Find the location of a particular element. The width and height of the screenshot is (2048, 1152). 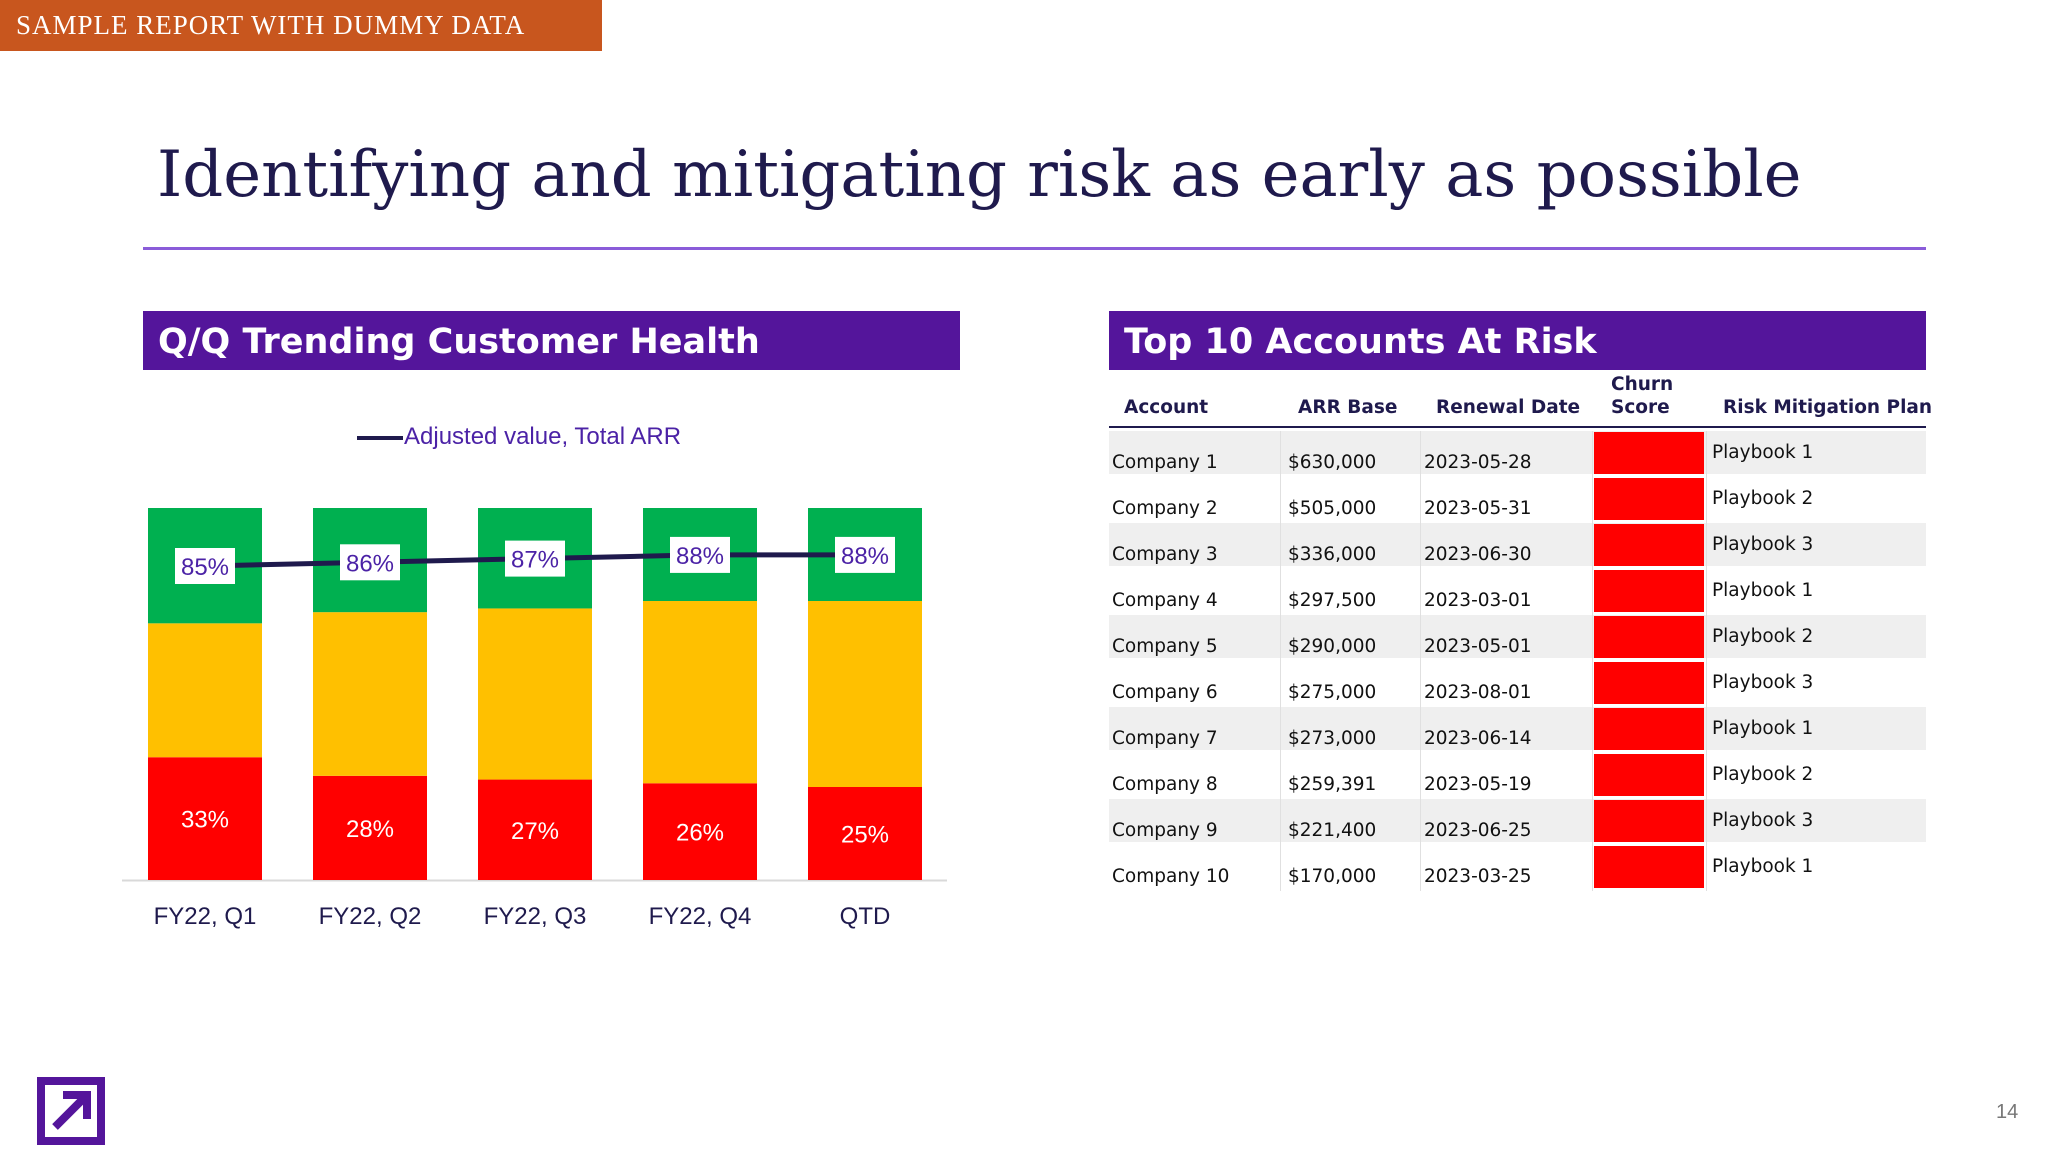

col-arr-base: ARR Base is located at coordinates (1348, 407).